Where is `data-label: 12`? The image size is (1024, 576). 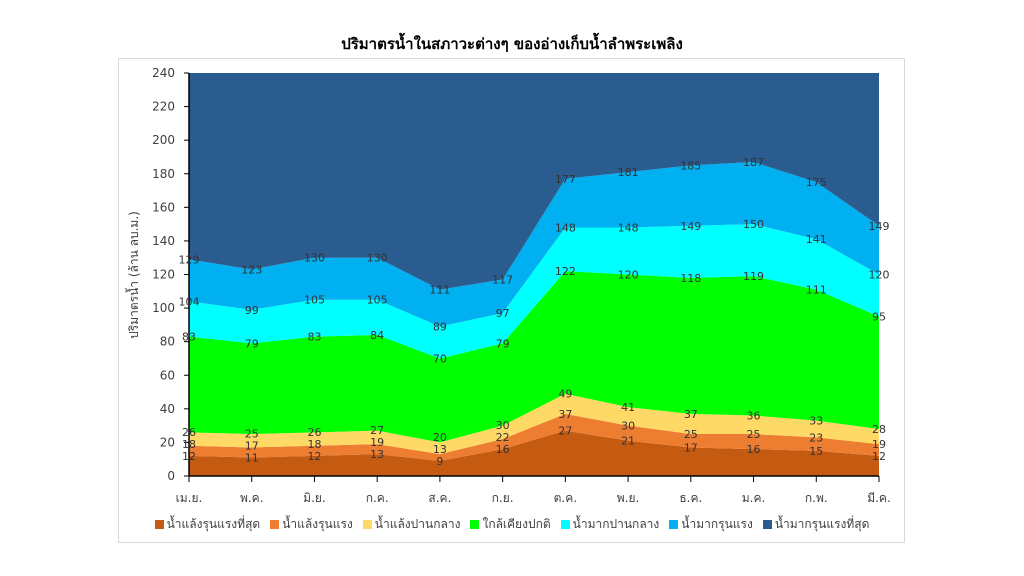
data-label: 12 is located at coordinates (189, 456).